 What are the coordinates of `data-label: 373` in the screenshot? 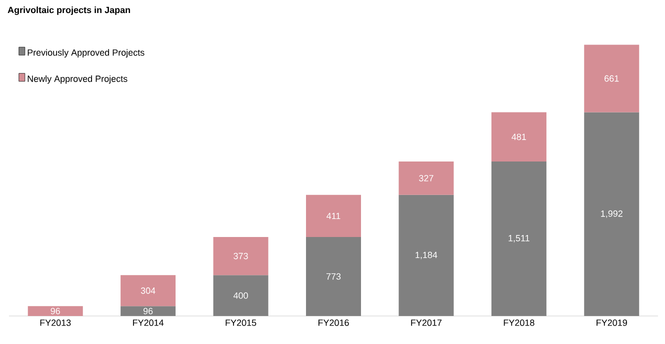 It's located at (241, 256).